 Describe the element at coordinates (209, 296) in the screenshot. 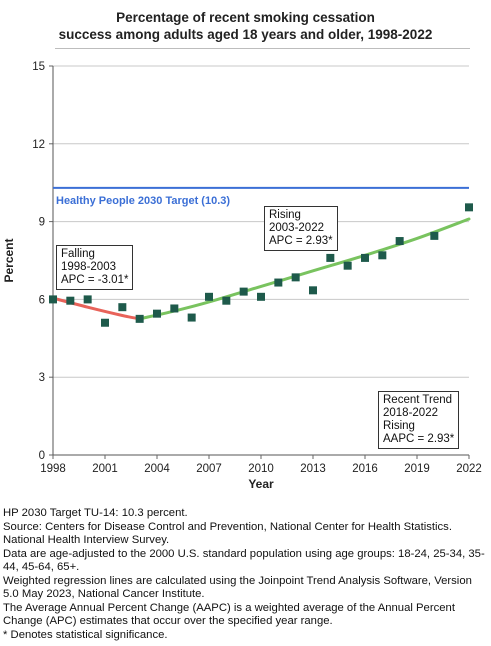

I see `data-point-2007` at that location.